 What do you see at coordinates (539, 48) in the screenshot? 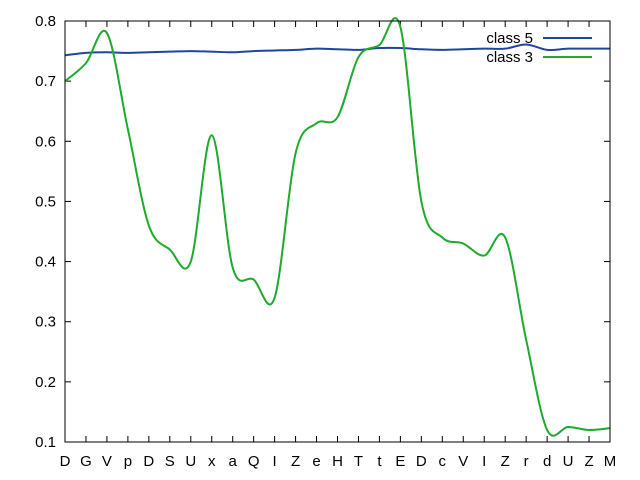
I see `legend: class 5 class 3` at bounding box center [539, 48].